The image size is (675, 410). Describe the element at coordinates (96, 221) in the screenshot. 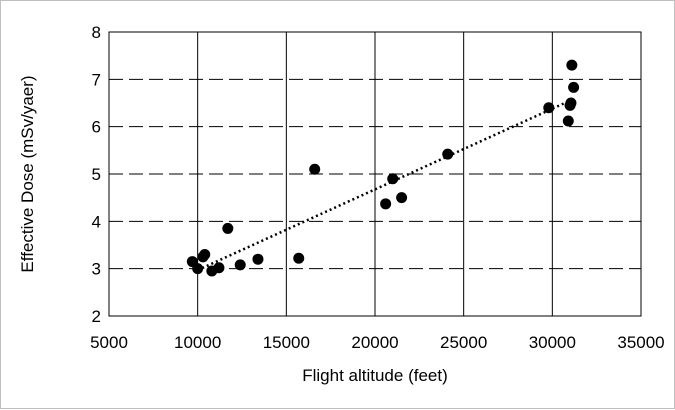

I see `y-tick-label-2: 4` at that location.